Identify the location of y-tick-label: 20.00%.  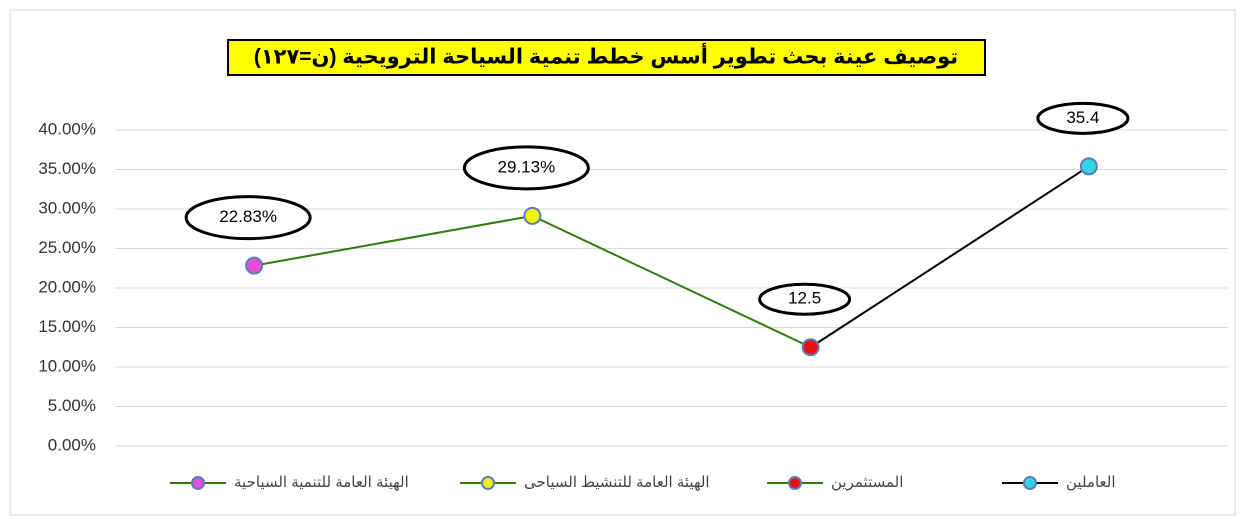
(67, 286).